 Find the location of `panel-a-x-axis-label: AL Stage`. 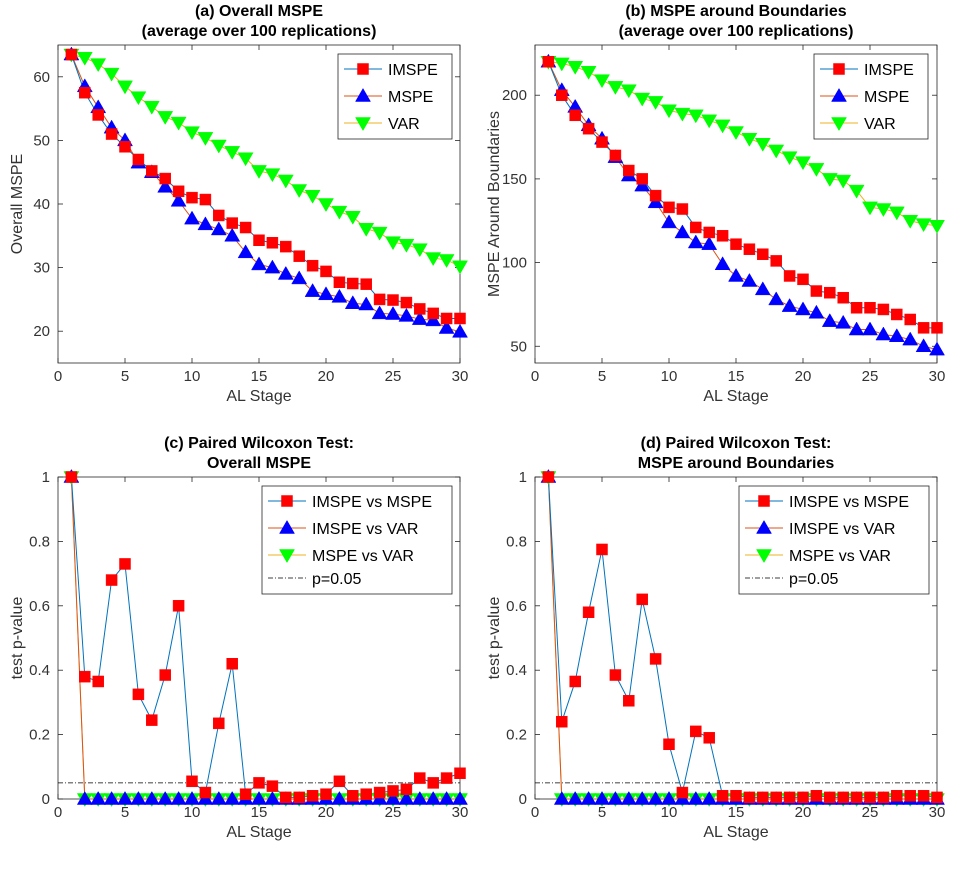

panel-a-x-axis-label: AL Stage is located at coordinates (258, 396).